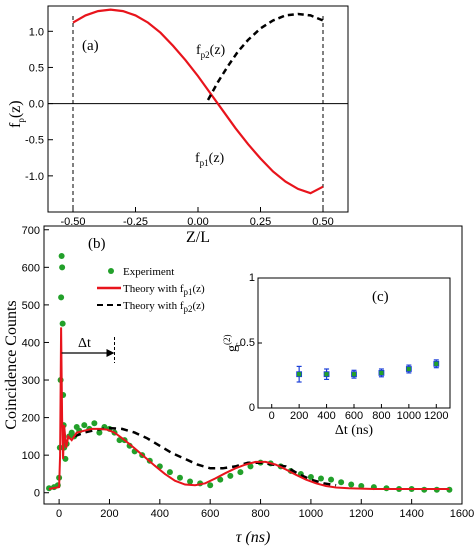 The image size is (474, 550). What do you see at coordinates (31, 231) in the screenshot?
I see `panel-b-ytick-label: 700` at bounding box center [31, 231].